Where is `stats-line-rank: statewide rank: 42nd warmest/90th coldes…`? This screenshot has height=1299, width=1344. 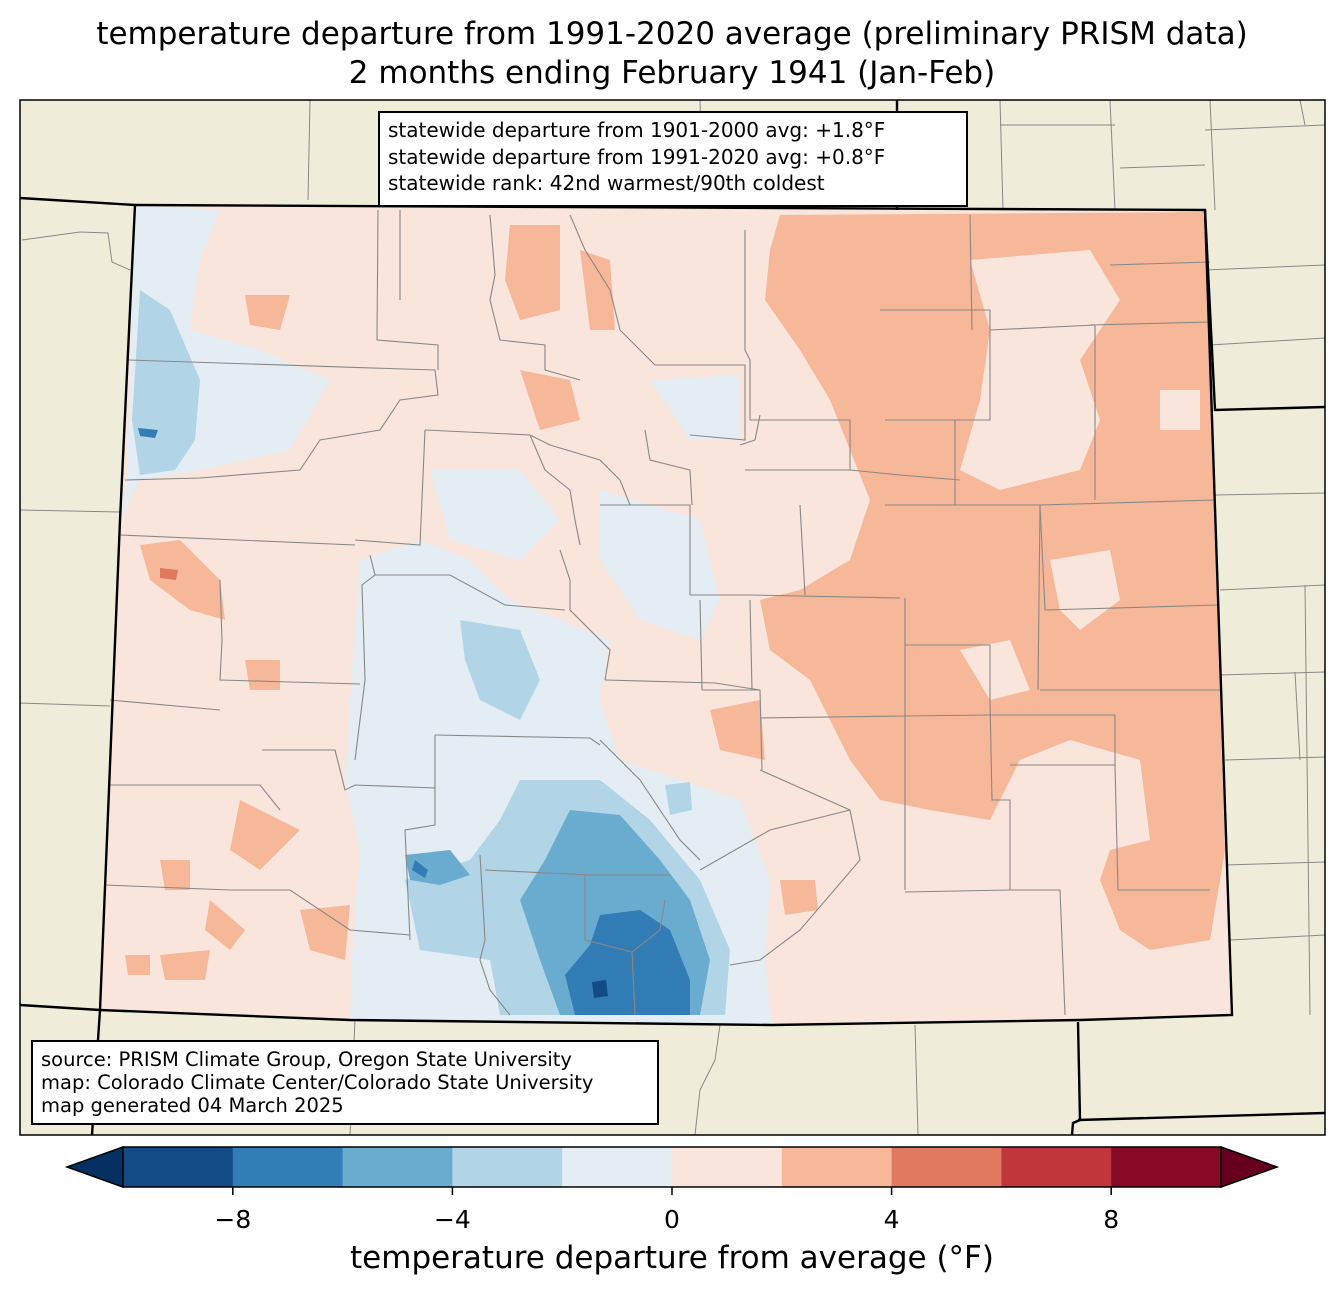
stats-line-rank: statewide rank: 42nd warmest/90th coldes… is located at coordinates (606, 183).